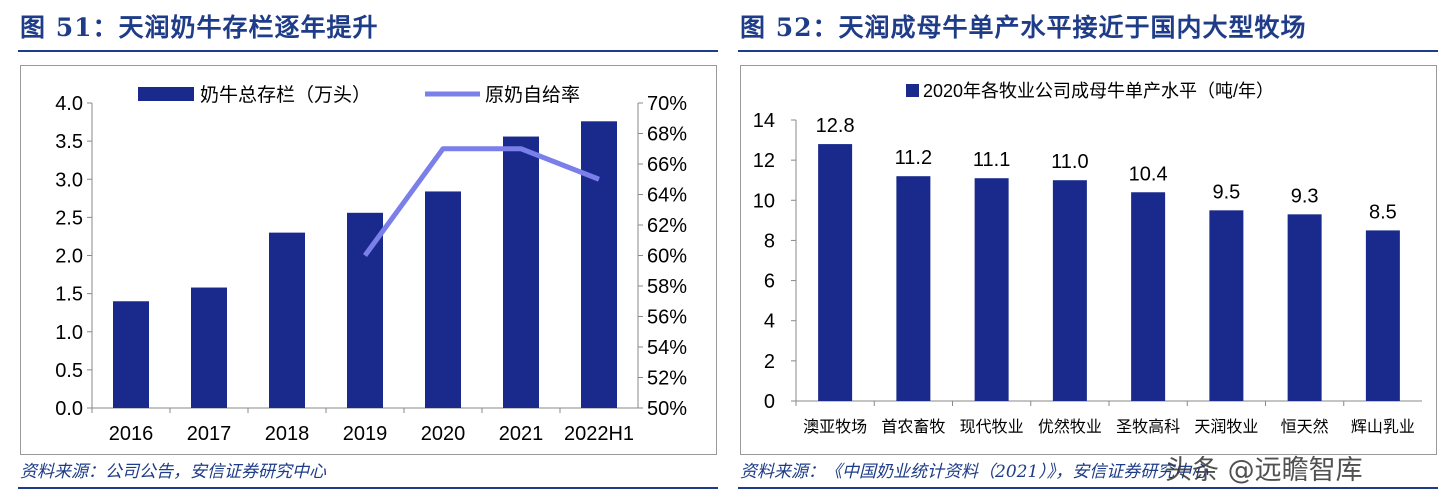  What do you see at coordinates (667, 226) in the screenshot?
I see `right-y-tick-label: 62%` at bounding box center [667, 226].